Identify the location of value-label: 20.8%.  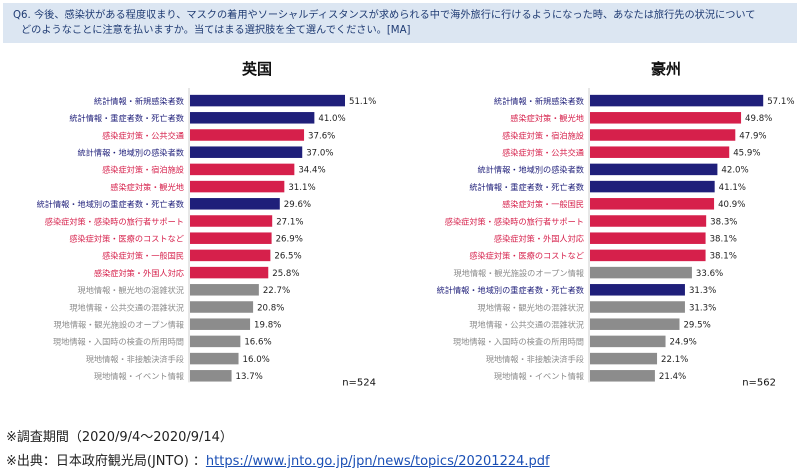
(270, 308).